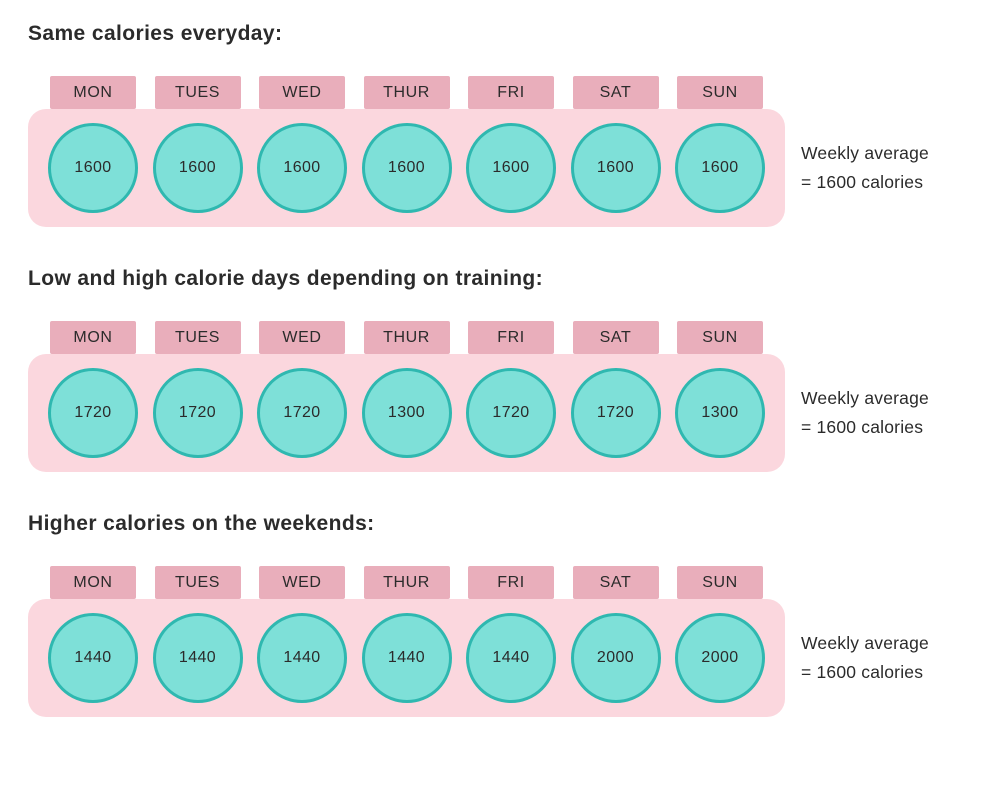  I want to click on calorie-circle-fri: 1440, so click(511, 658).